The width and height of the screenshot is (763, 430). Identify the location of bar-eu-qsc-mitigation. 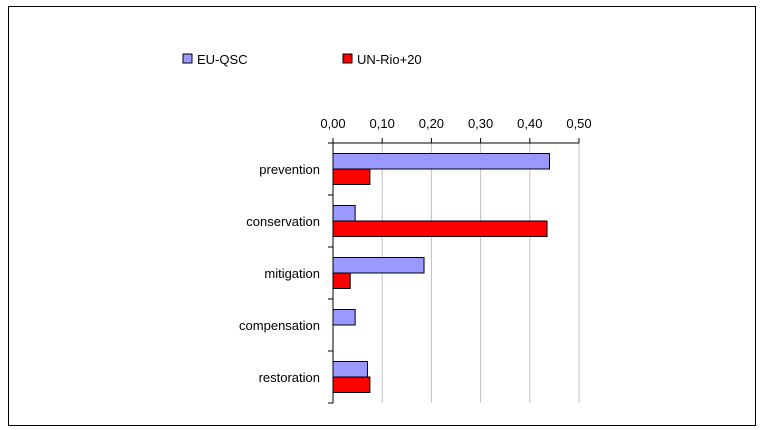
(378, 265).